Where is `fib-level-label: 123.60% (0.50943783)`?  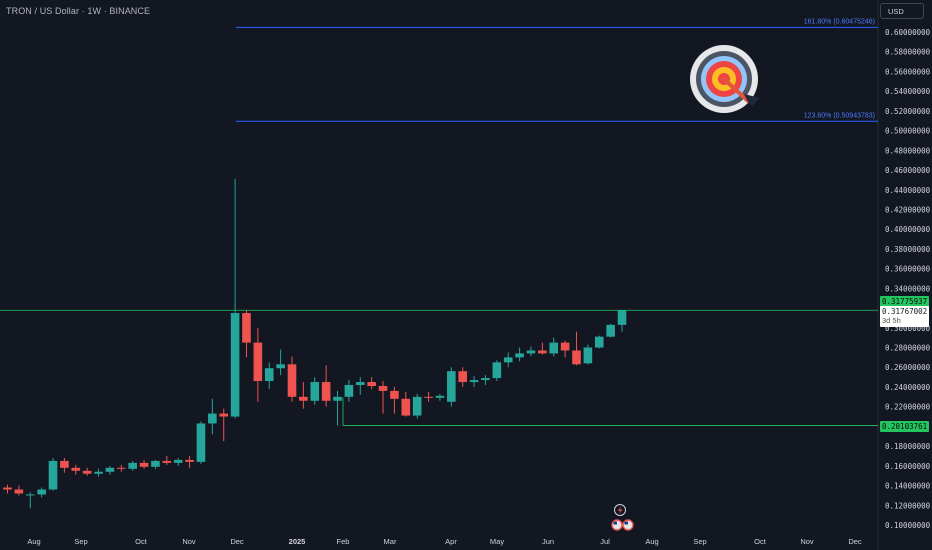
fib-level-label: 123.60% (0.50943783) is located at coordinates (839, 115).